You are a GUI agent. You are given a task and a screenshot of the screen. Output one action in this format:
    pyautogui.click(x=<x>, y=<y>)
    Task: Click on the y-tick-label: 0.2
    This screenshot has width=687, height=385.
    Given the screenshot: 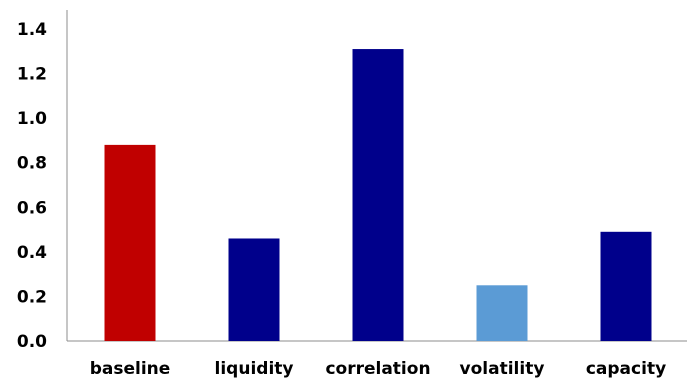 What is the action you would take?
    pyautogui.click(x=32, y=297)
    